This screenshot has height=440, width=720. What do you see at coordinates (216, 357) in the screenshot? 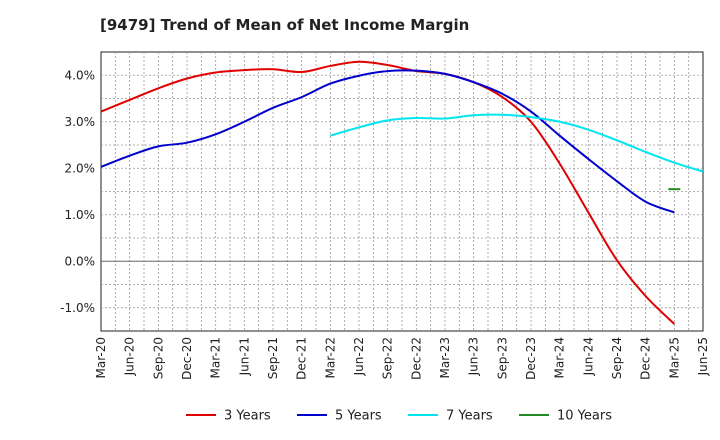
I see `x-tick-label: Mar-21` at bounding box center [216, 357].